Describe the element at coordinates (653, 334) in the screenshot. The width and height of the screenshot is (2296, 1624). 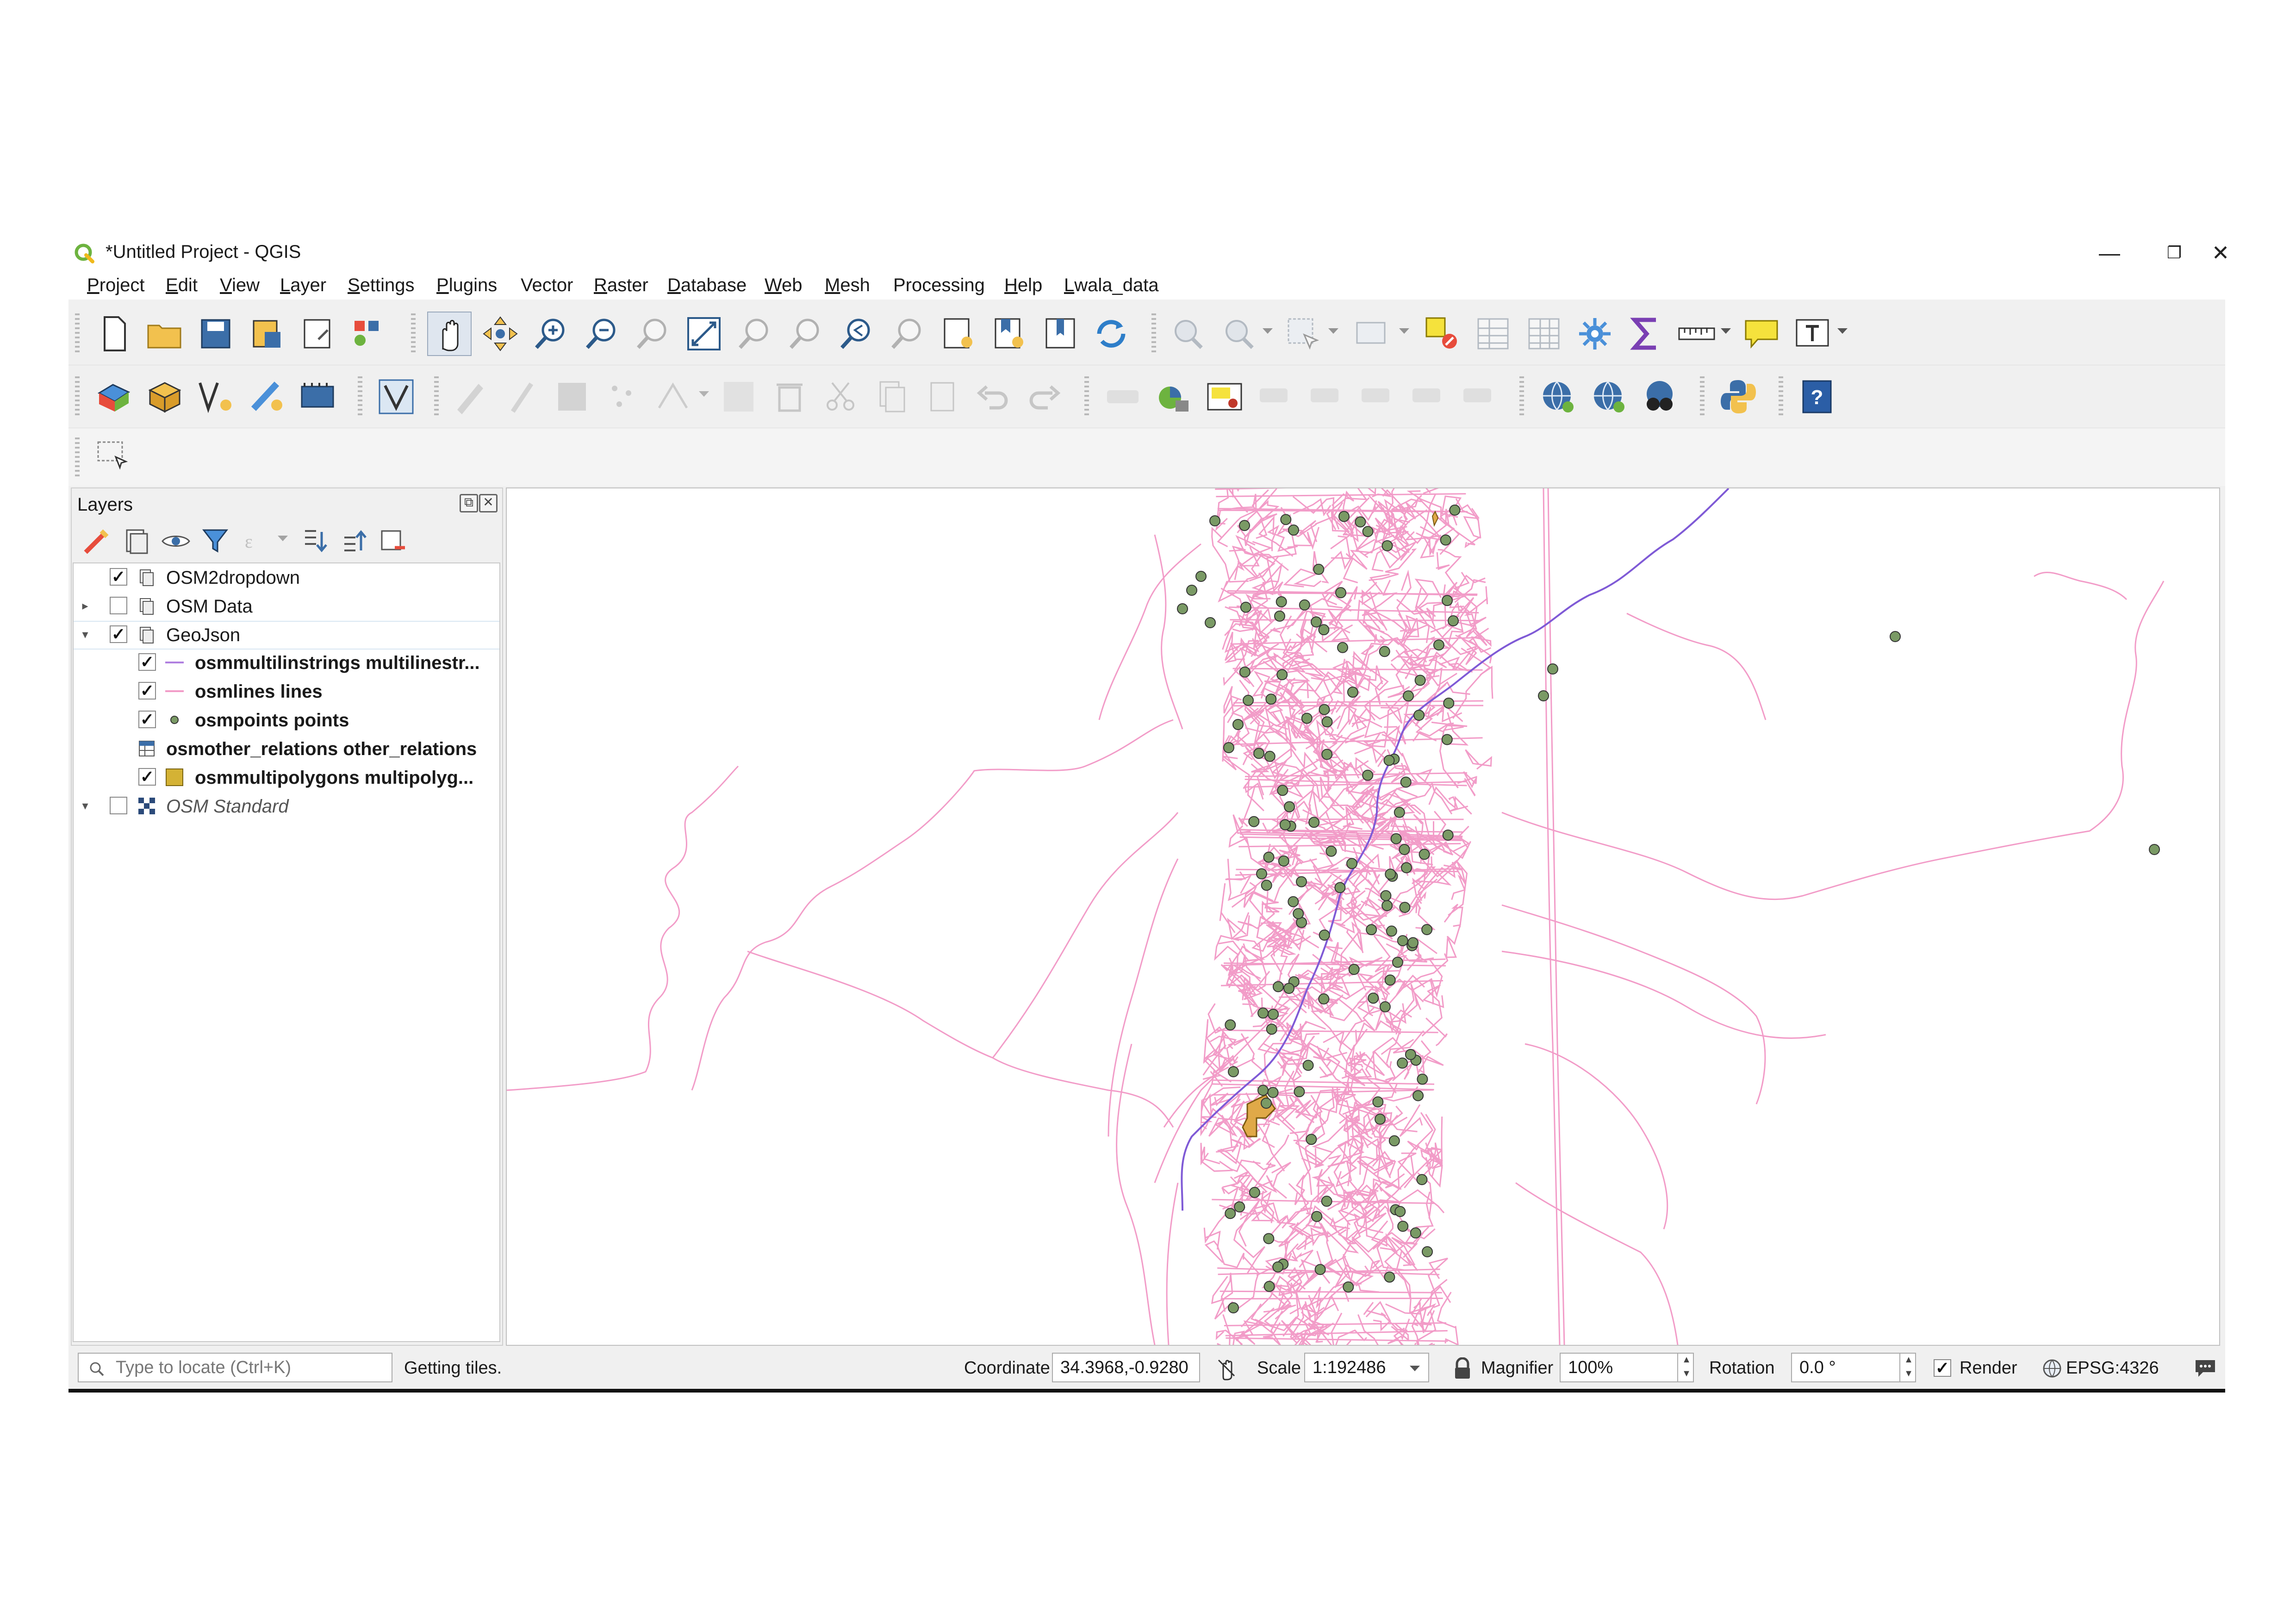
I see `zoom-native-icon` at that location.